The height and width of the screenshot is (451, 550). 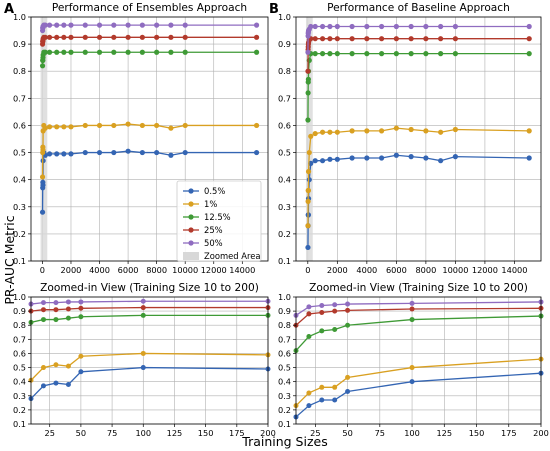 What do you see at coordinates (149, 8) in the screenshot?
I see `panel-title: Performance of Ensembles Approach` at bounding box center [149, 8].